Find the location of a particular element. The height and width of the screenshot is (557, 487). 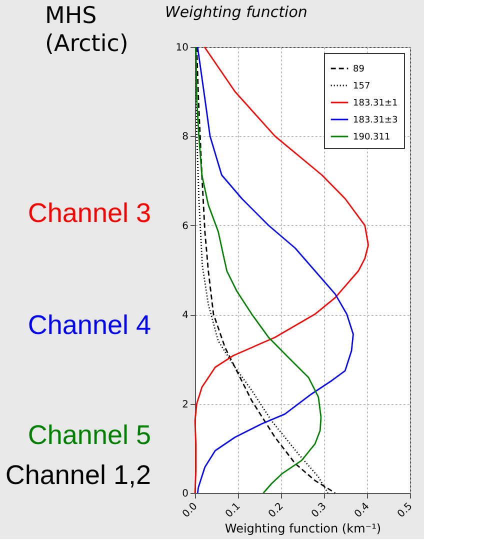

text: Channel 4 is located at coordinates (89, 325).